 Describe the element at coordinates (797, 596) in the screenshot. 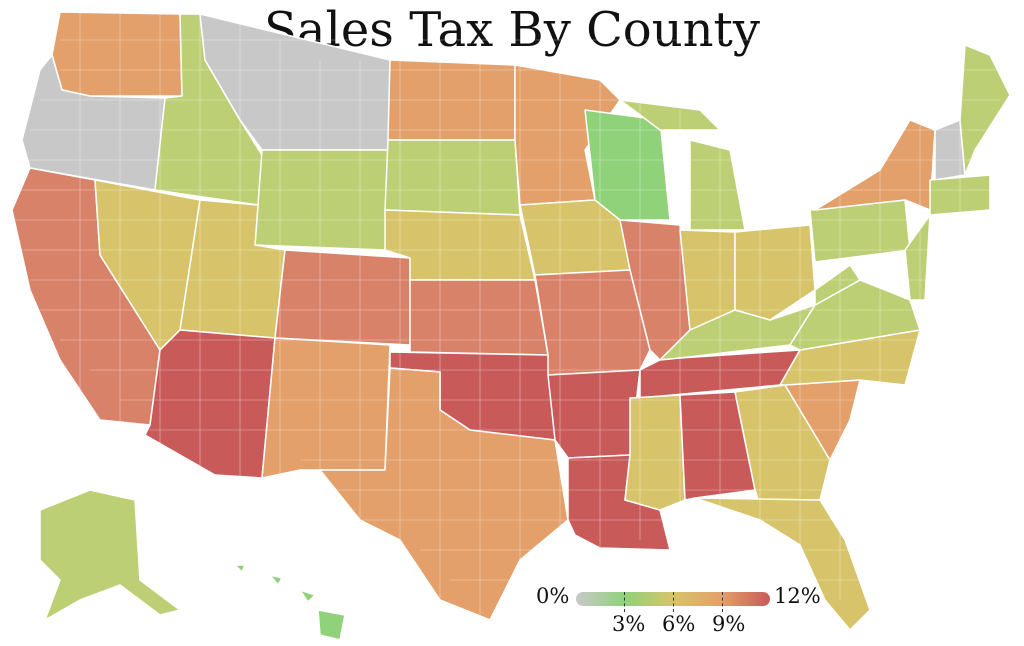

I see `legend-max-label: 12%` at that location.